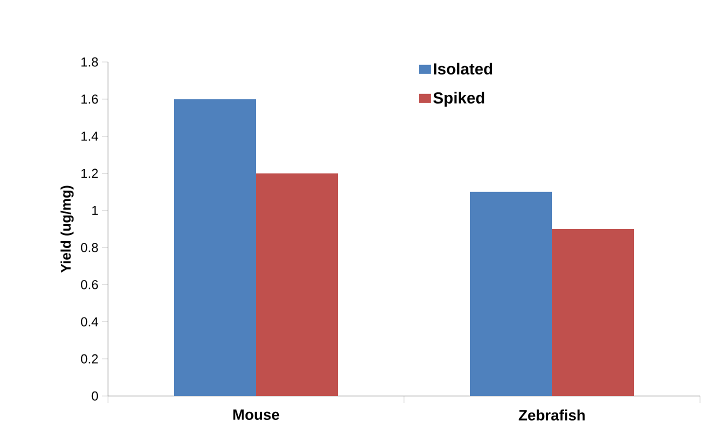 Image resolution: width=715 pixels, height=445 pixels. Describe the element at coordinates (95, 396) in the screenshot. I see `y-tick-label: 0` at that location.